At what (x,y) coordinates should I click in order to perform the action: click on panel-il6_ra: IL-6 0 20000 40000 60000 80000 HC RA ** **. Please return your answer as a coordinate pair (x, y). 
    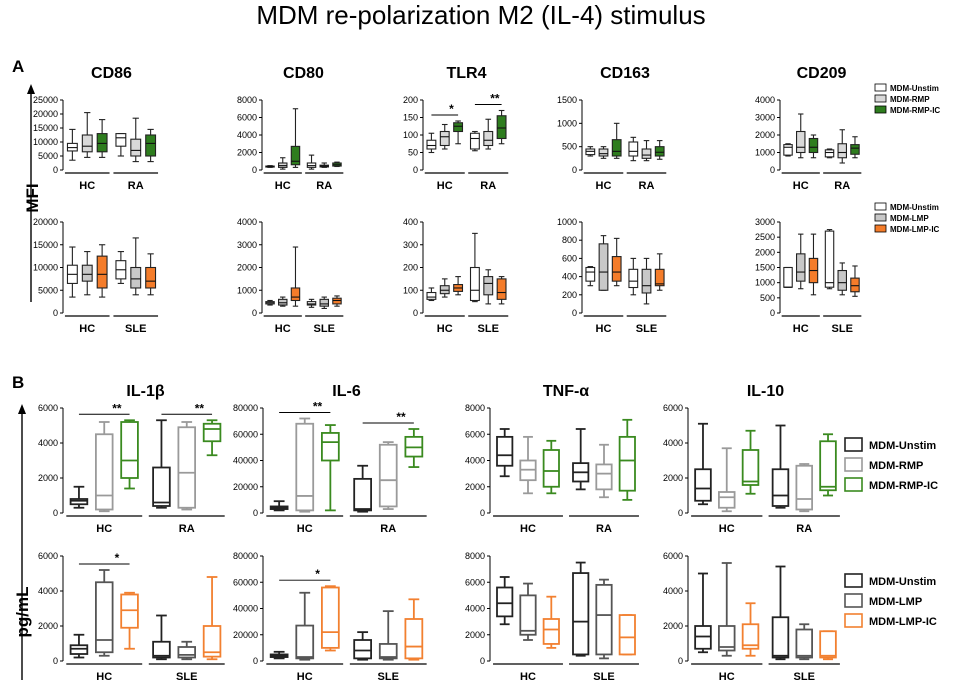
    Looking at the image, I should click on (330, 459).